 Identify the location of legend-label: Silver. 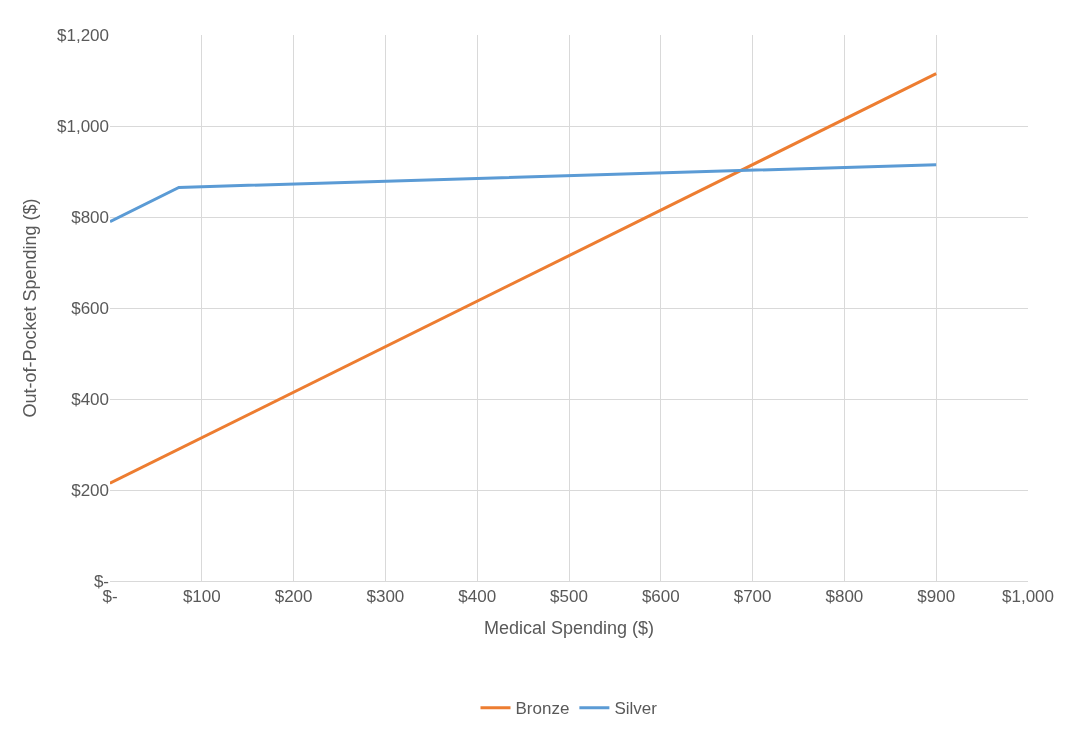
(636, 709).